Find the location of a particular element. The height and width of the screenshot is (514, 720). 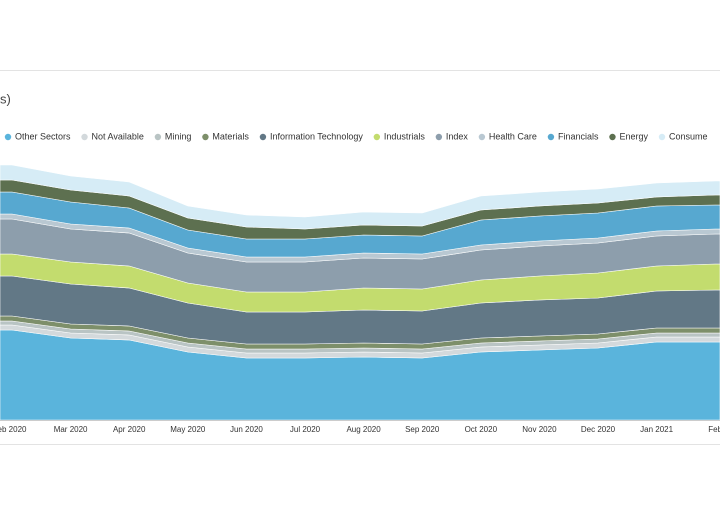

legend-label: Materials is located at coordinates (230, 136).